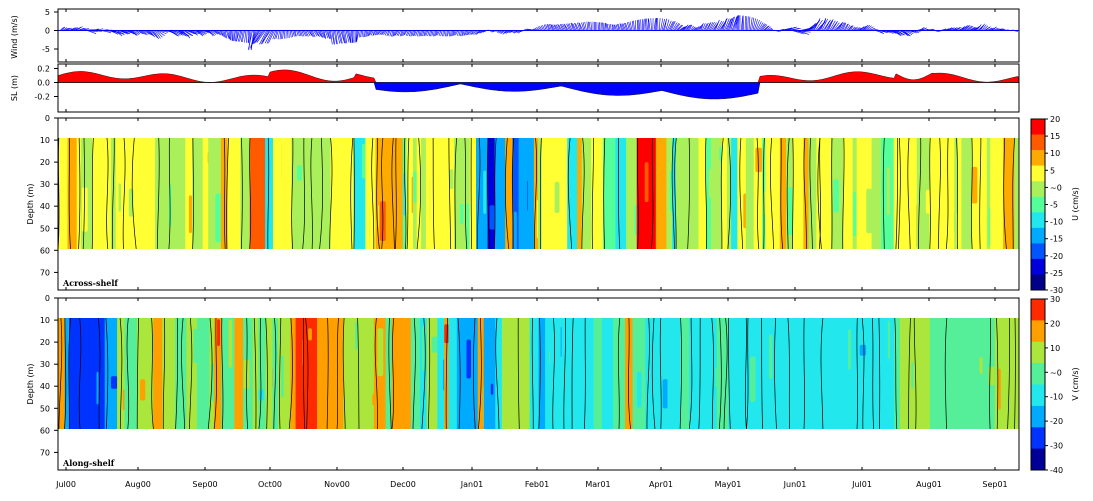 The image size is (1093, 501). Describe the element at coordinates (270, 484) in the screenshot. I see `x-tick-label: Oct00` at that location.